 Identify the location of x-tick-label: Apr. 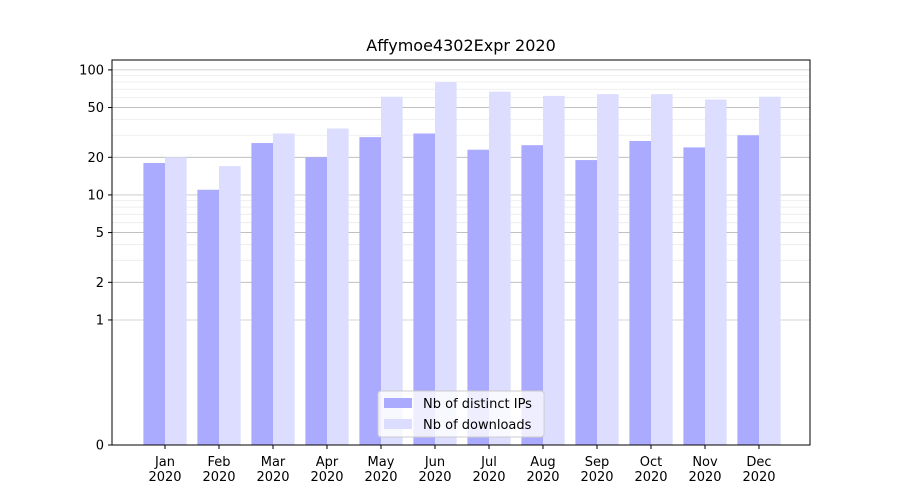
(327, 462).